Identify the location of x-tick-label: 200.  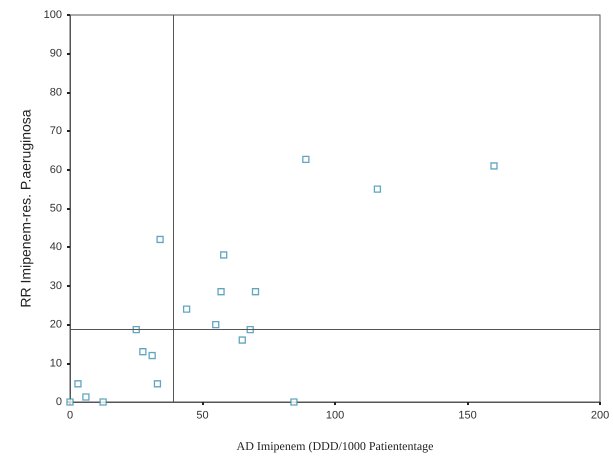
(600, 416).